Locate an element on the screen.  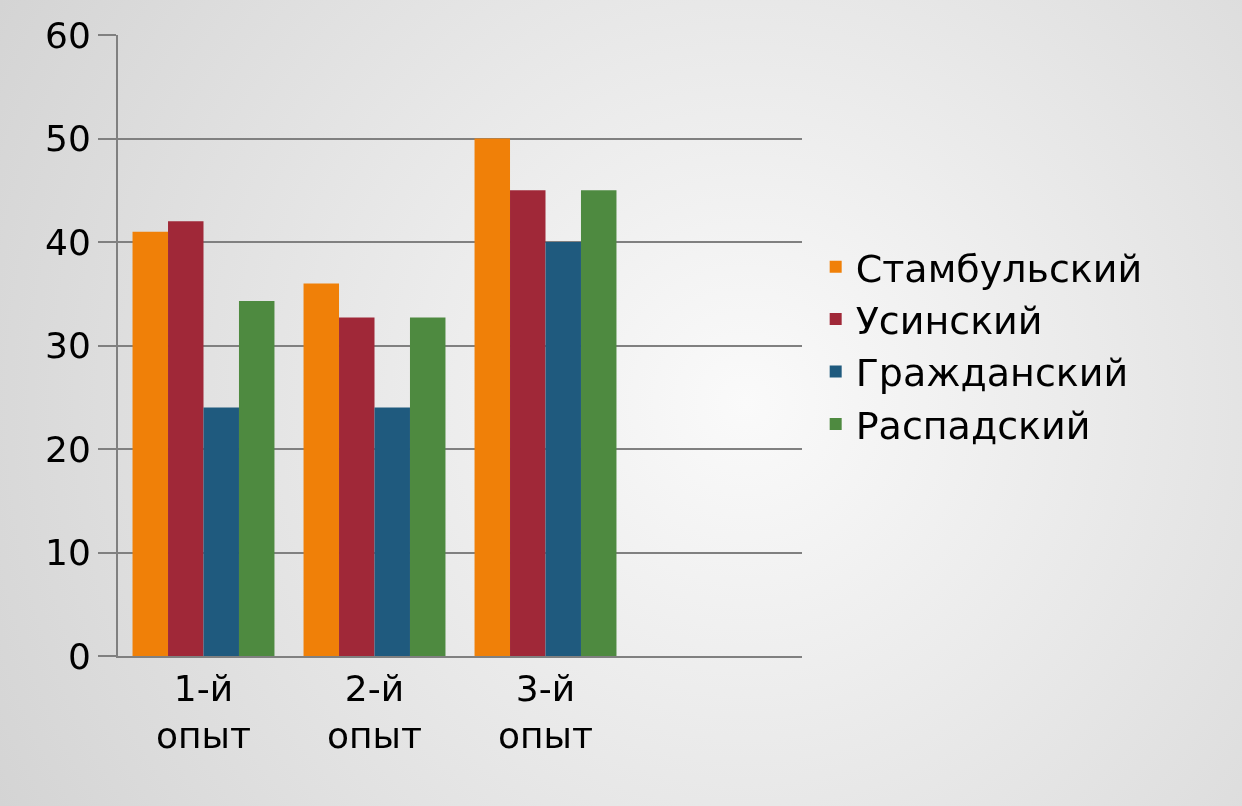
legend-label: Гражданский is located at coordinates (992, 373).